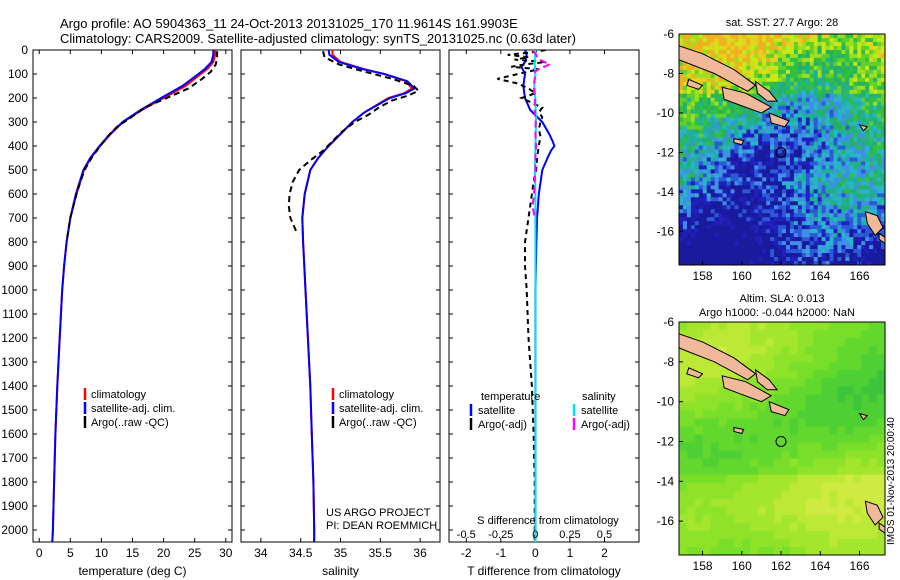  I want to click on sla-map-argo-marker, so click(781, 441).